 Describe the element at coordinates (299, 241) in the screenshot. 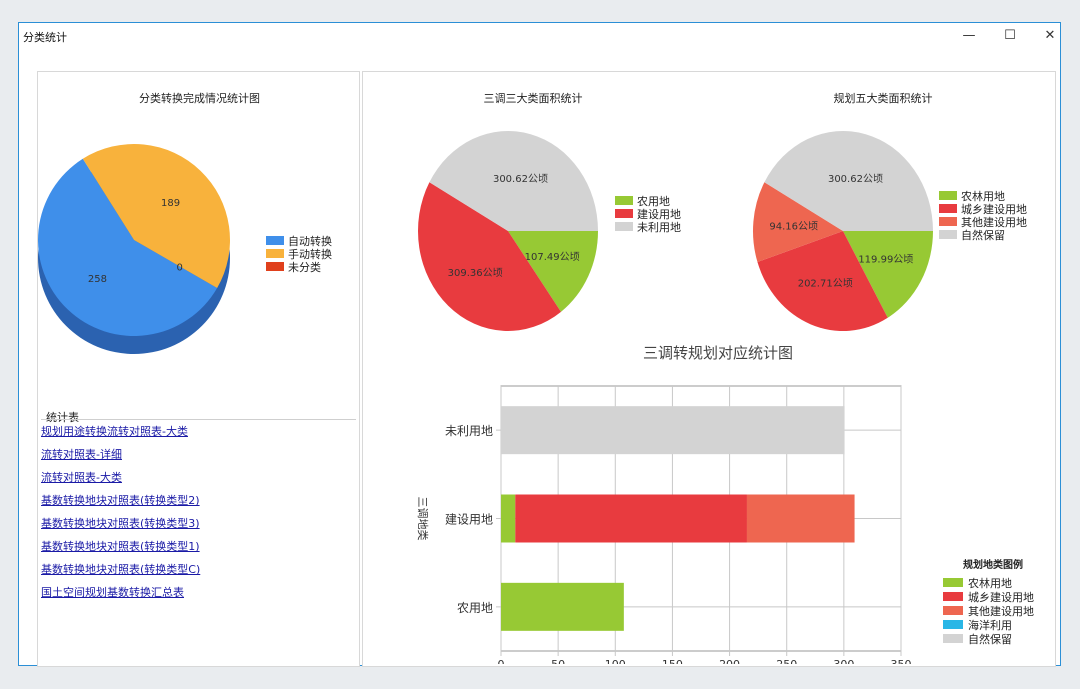

I see `legend-item-auto: 自动转换` at that location.